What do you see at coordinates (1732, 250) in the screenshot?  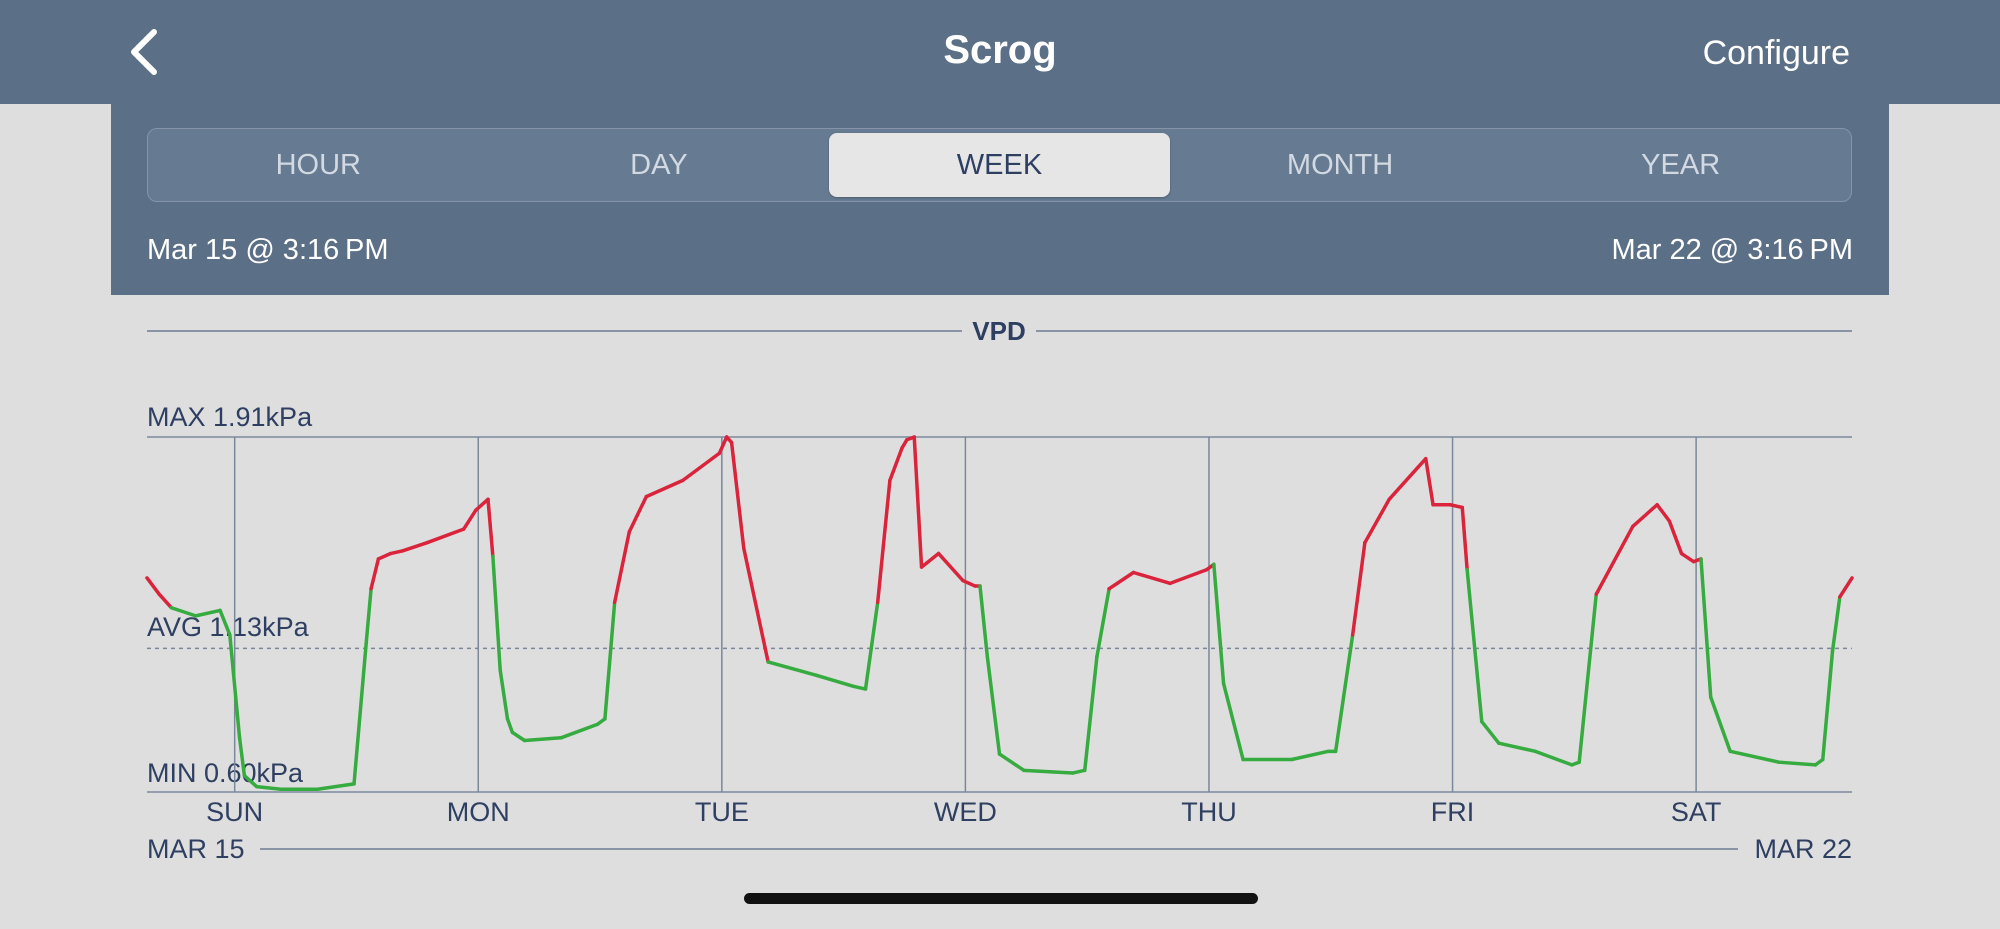 I see `range-end-label: Mar 22 @ 3:16 PM` at bounding box center [1732, 250].